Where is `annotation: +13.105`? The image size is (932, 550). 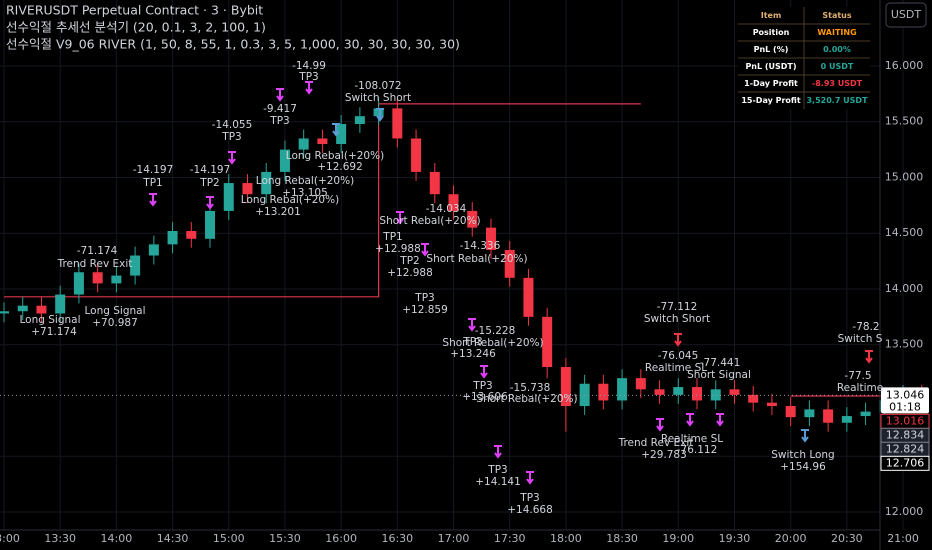 annotation: +13.105 is located at coordinates (305, 193).